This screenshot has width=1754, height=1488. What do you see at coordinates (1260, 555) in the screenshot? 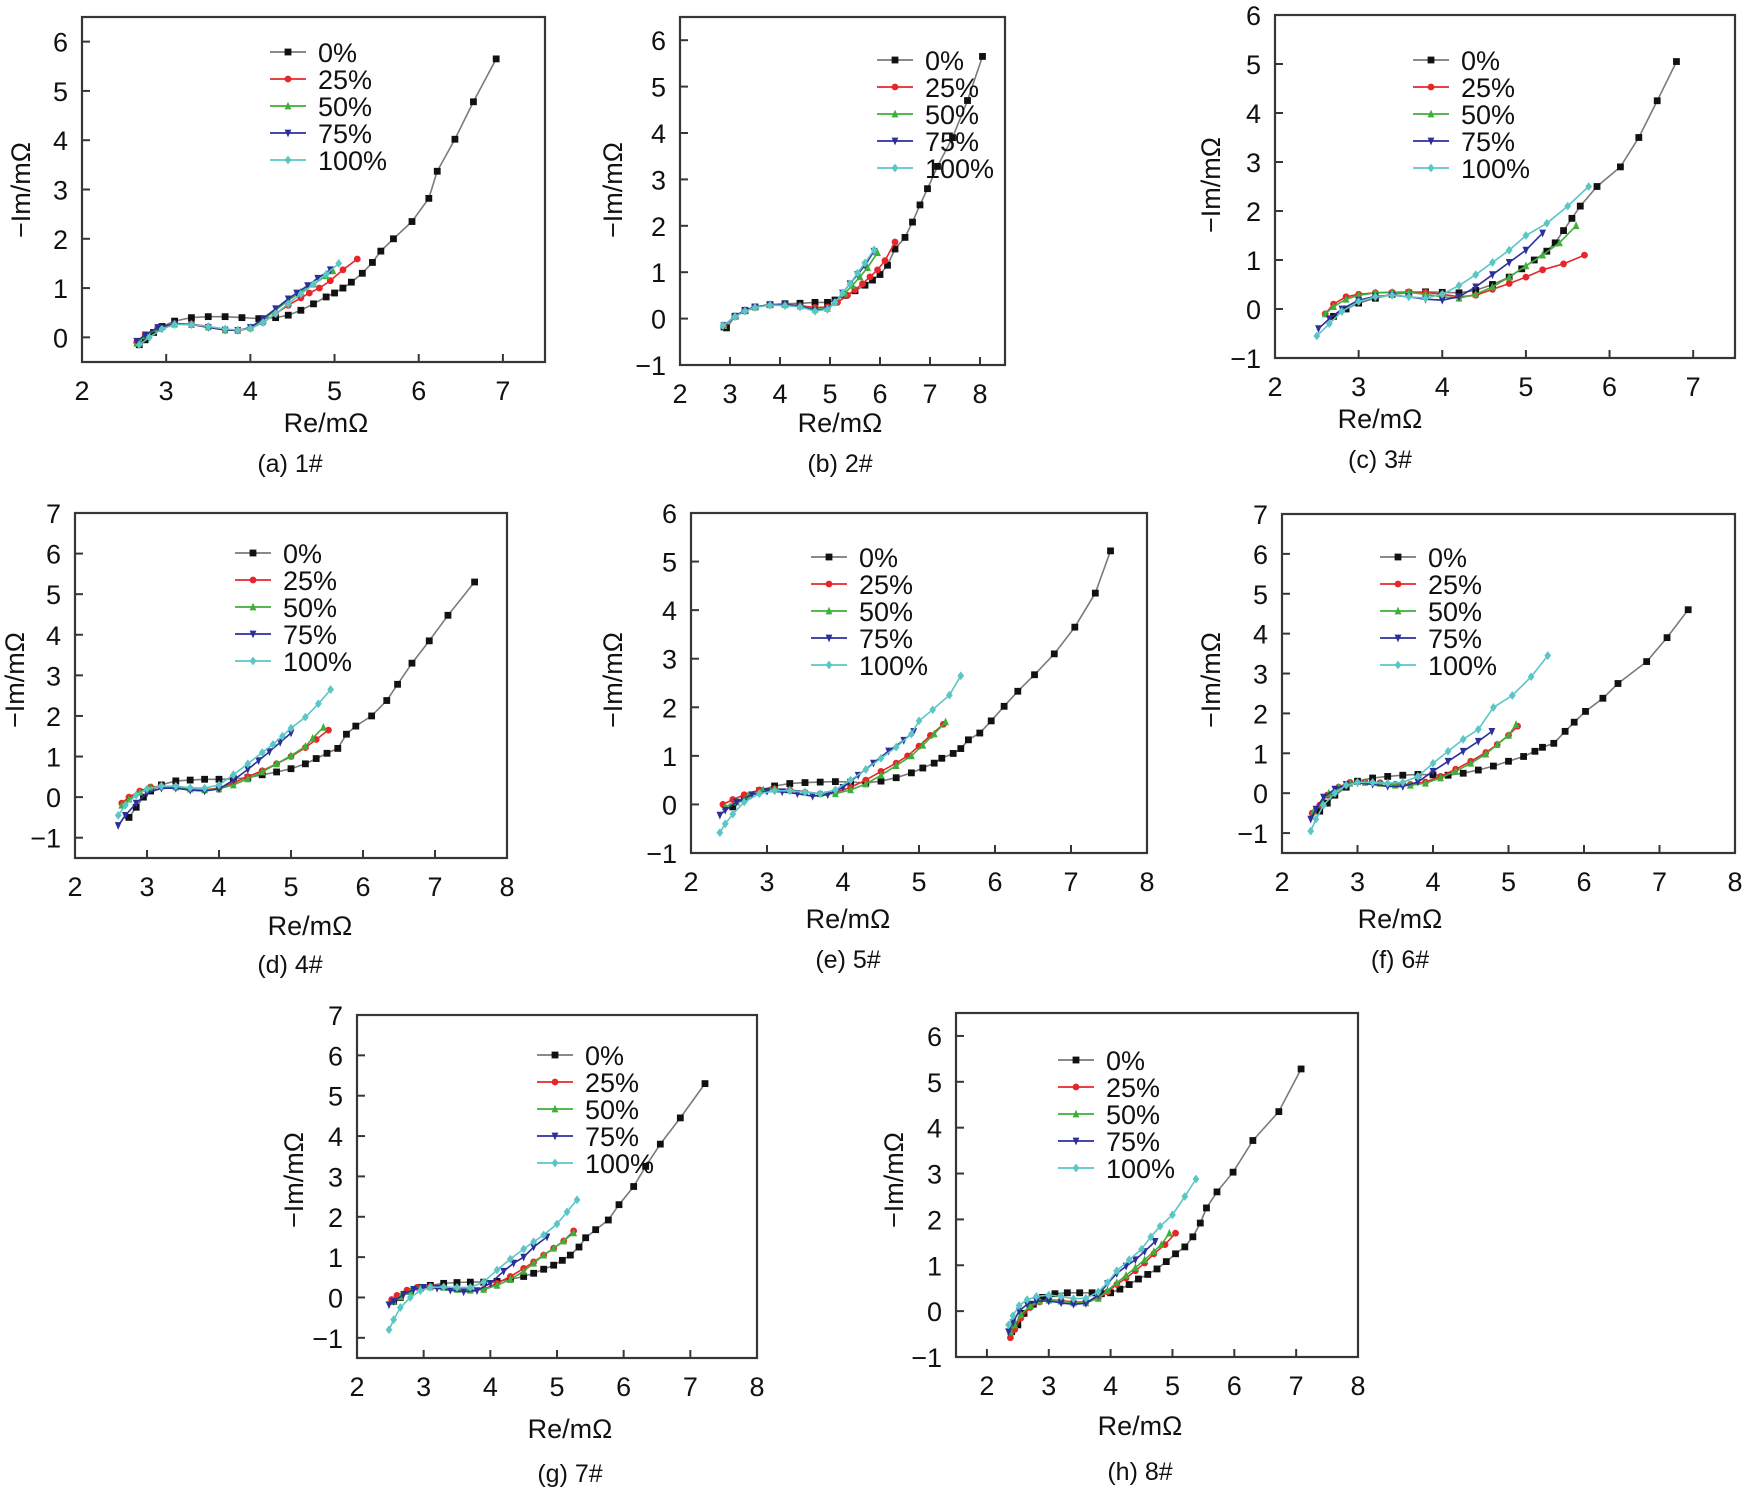
I see `y-tick-label: 6` at bounding box center [1260, 555].